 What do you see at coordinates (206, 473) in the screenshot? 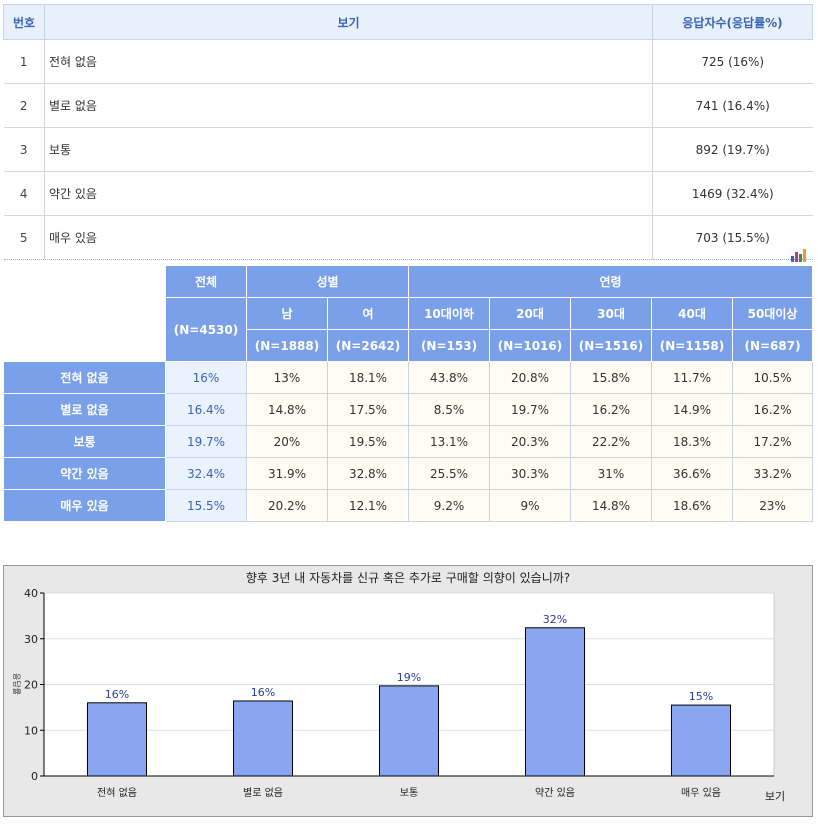
I see `cross-total: 32.4%` at bounding box center [206, 473].